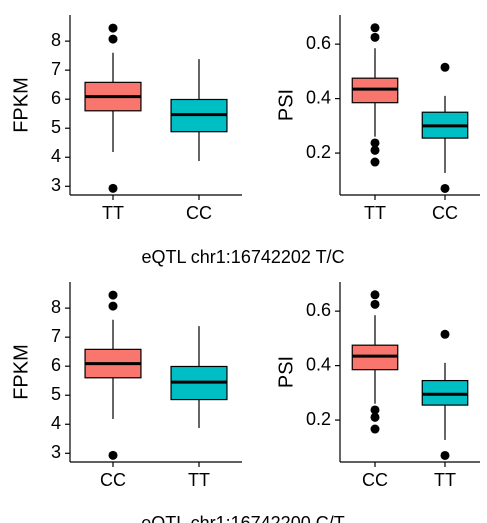 Image resolution: width=487 pixels, height=523 pixels. I want to click on caption: eQTL chr1:16742202 T/C, so click(242, 257).